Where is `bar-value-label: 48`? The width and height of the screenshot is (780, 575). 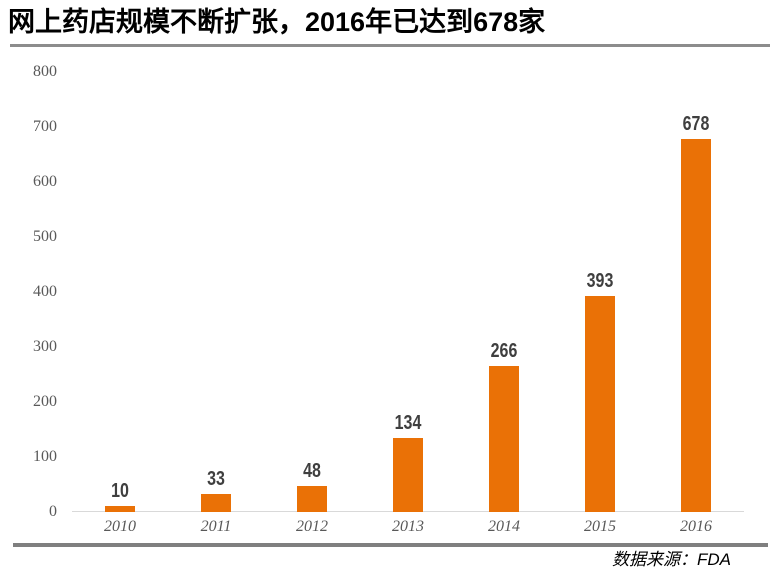
bar-value-label: 48 is located at coordinates (312, 471).